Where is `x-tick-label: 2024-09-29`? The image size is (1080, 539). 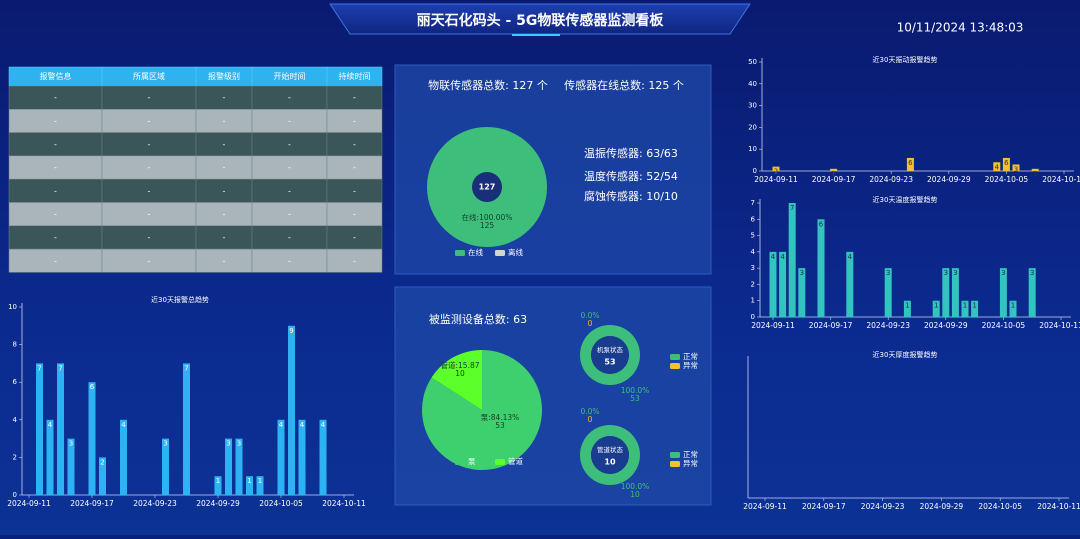 x-tick-label: 2024-09-29 is located at coordinates (946, 325).